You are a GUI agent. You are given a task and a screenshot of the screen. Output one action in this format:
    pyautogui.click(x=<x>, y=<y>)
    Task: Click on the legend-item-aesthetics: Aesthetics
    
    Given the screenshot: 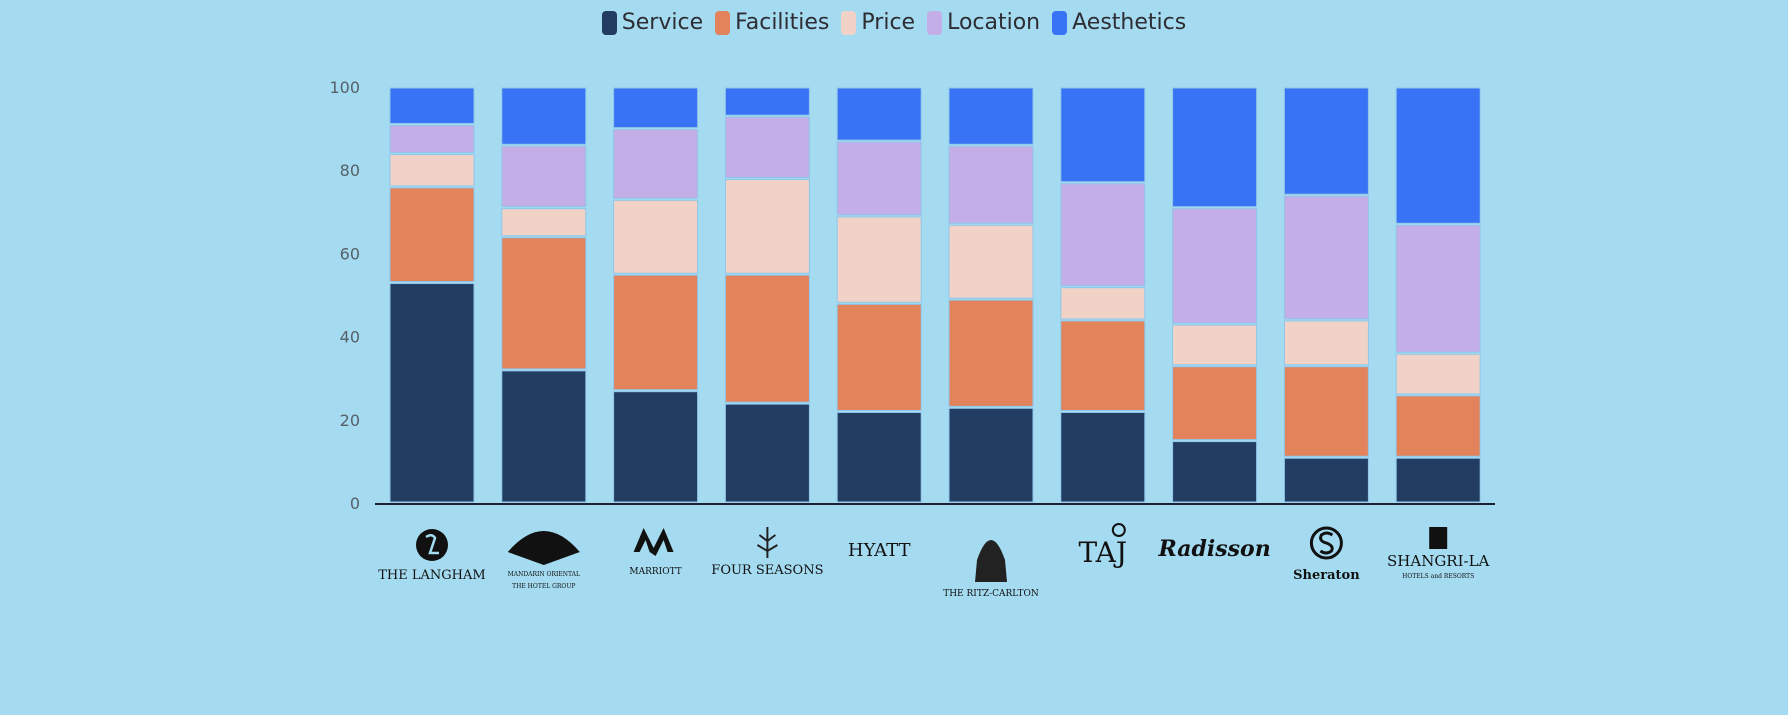 What is the action you would take?
    pyautogui.click(x=1119, y=22)
    